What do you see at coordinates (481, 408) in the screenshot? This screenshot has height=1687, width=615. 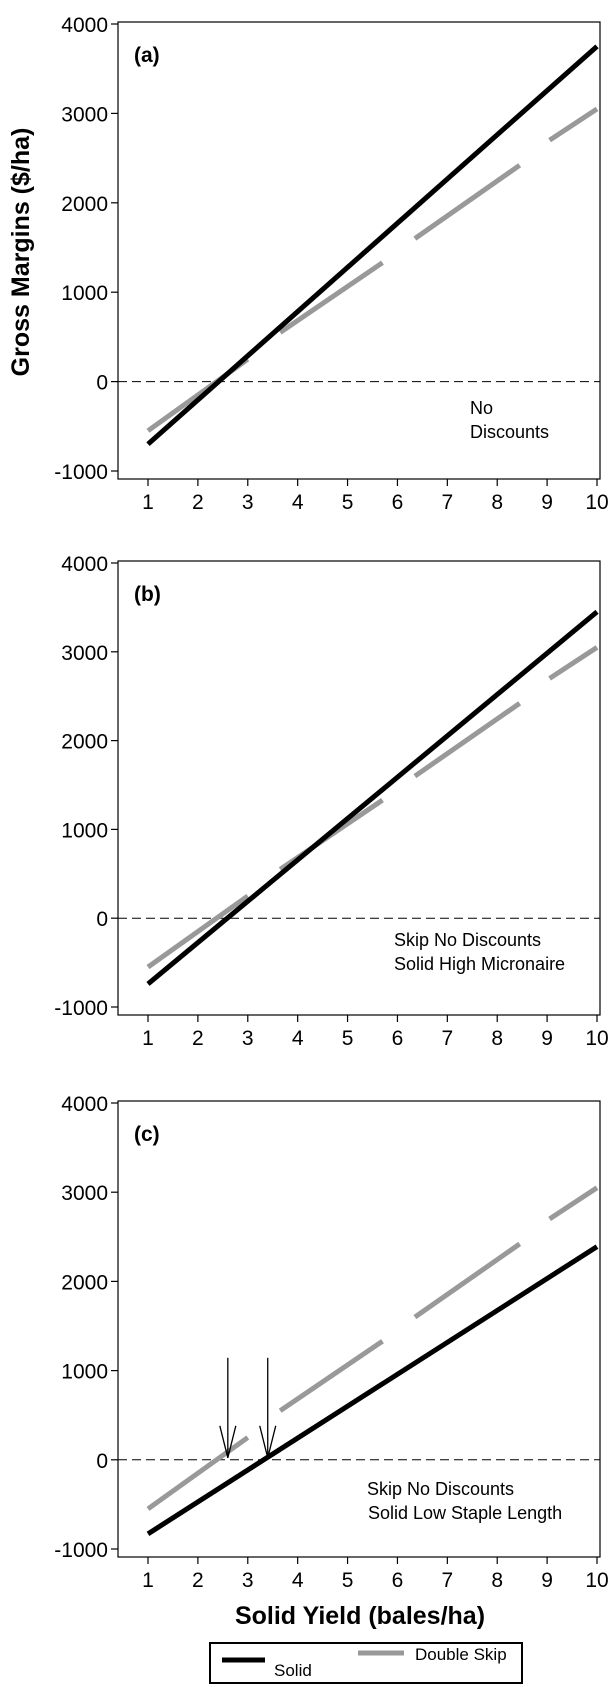 I see `annotation-text: No` at bounding box center [481, 408].